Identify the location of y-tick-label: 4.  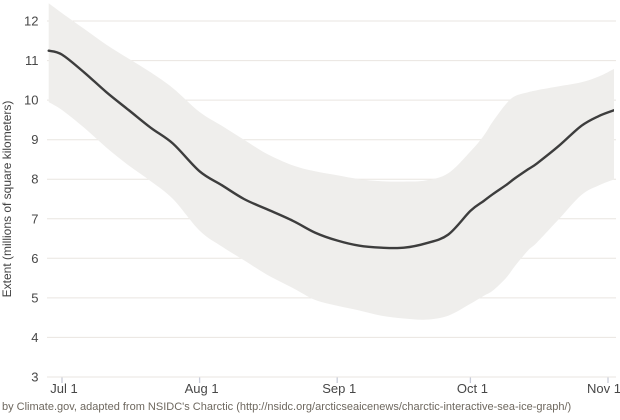
(34, 337).